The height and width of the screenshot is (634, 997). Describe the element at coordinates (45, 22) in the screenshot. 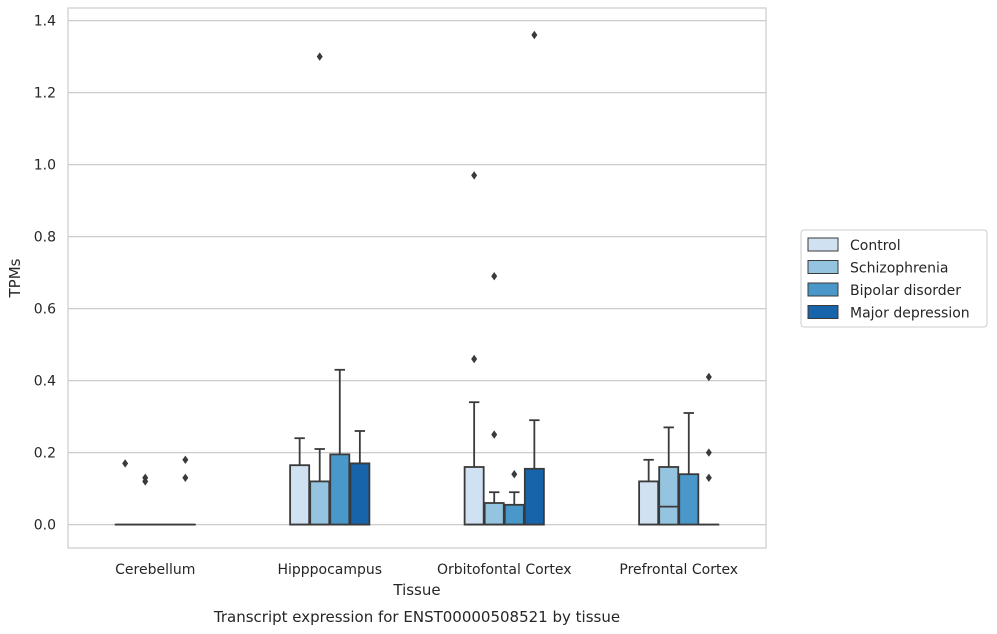

I see `y-tick-label: 1.4` at that location.